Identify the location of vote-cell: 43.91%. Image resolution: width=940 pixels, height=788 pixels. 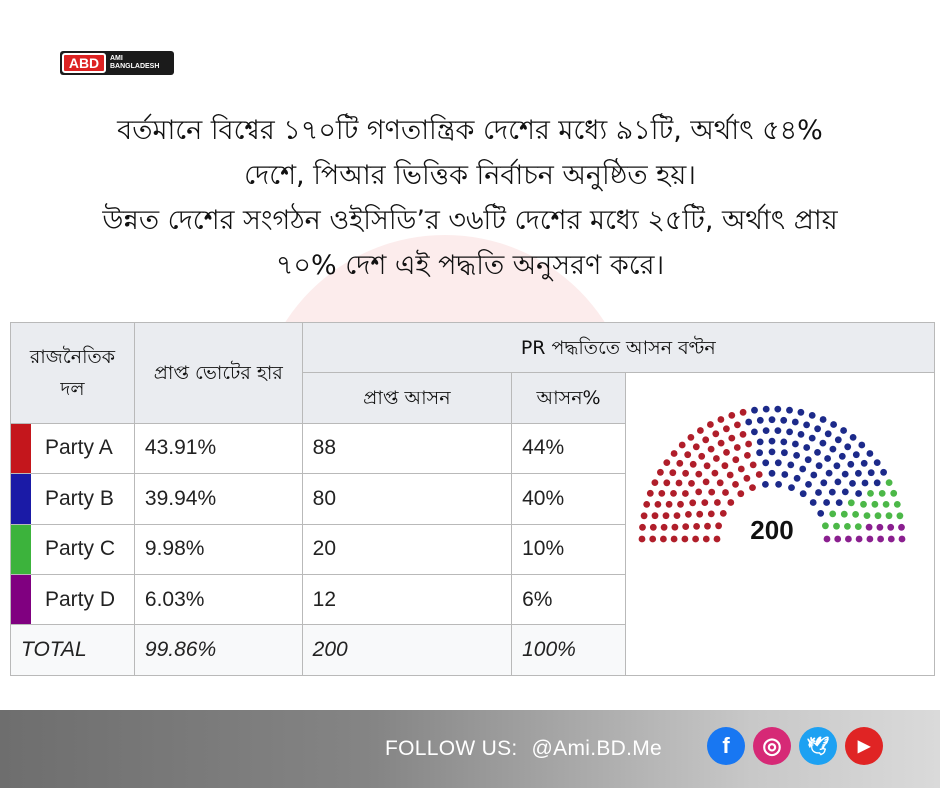
(218, 448).